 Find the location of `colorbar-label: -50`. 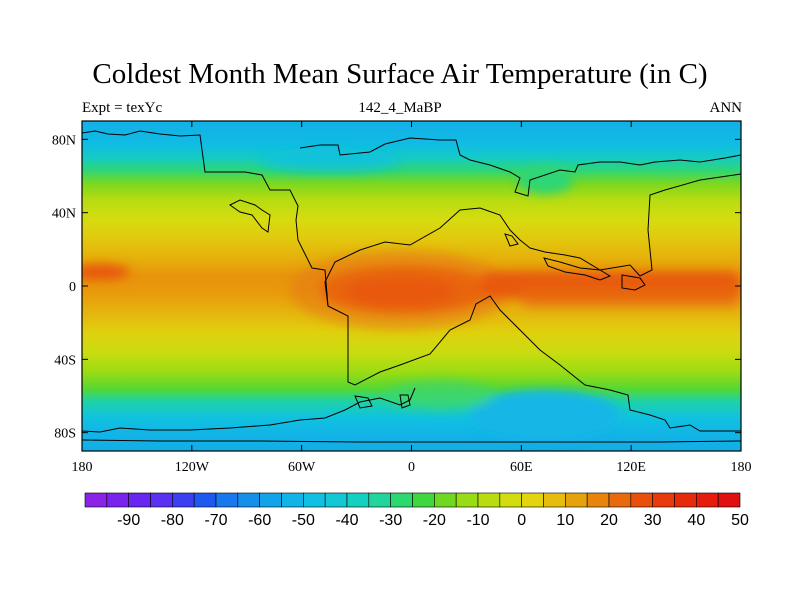

colorbar-label: -50 is located at coordinates (303, 520).